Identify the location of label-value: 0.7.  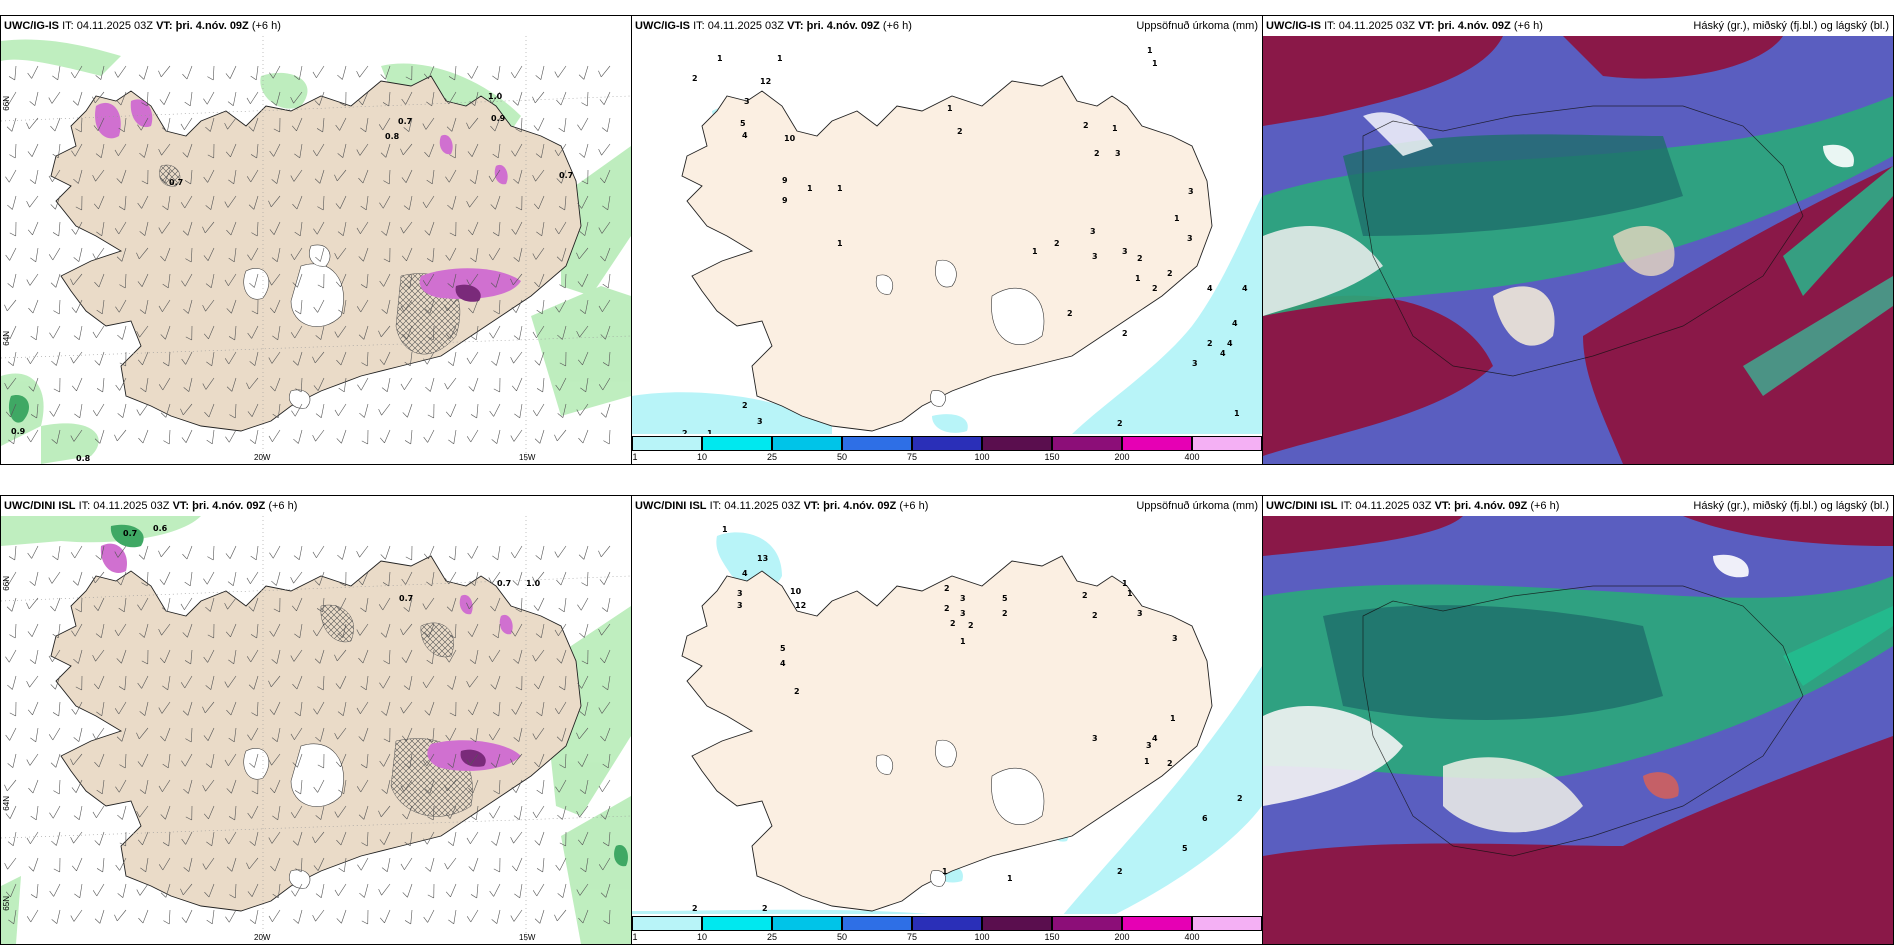
(130, 533).